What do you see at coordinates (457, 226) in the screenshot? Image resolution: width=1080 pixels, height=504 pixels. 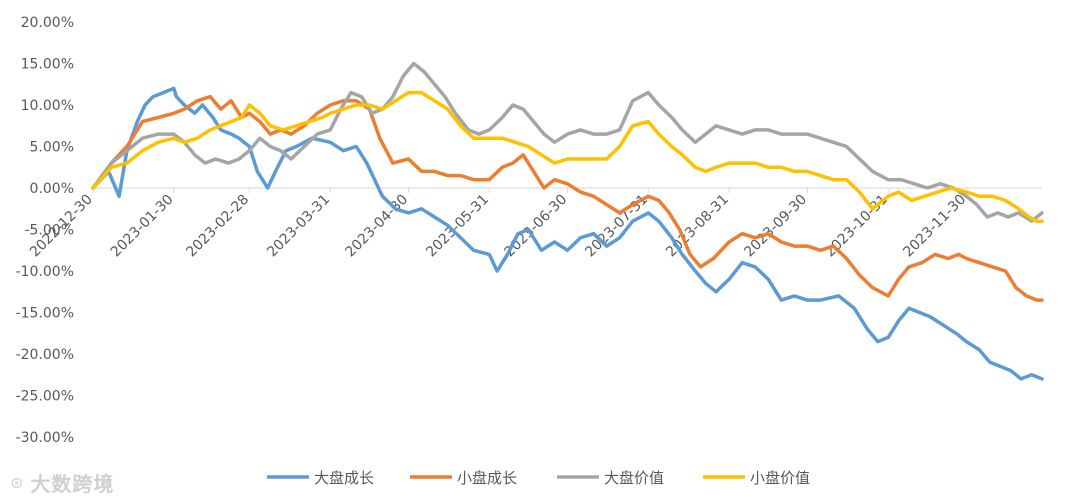 I see `x-tick-label: 2023-05-31` at bounding box center [457, 226].